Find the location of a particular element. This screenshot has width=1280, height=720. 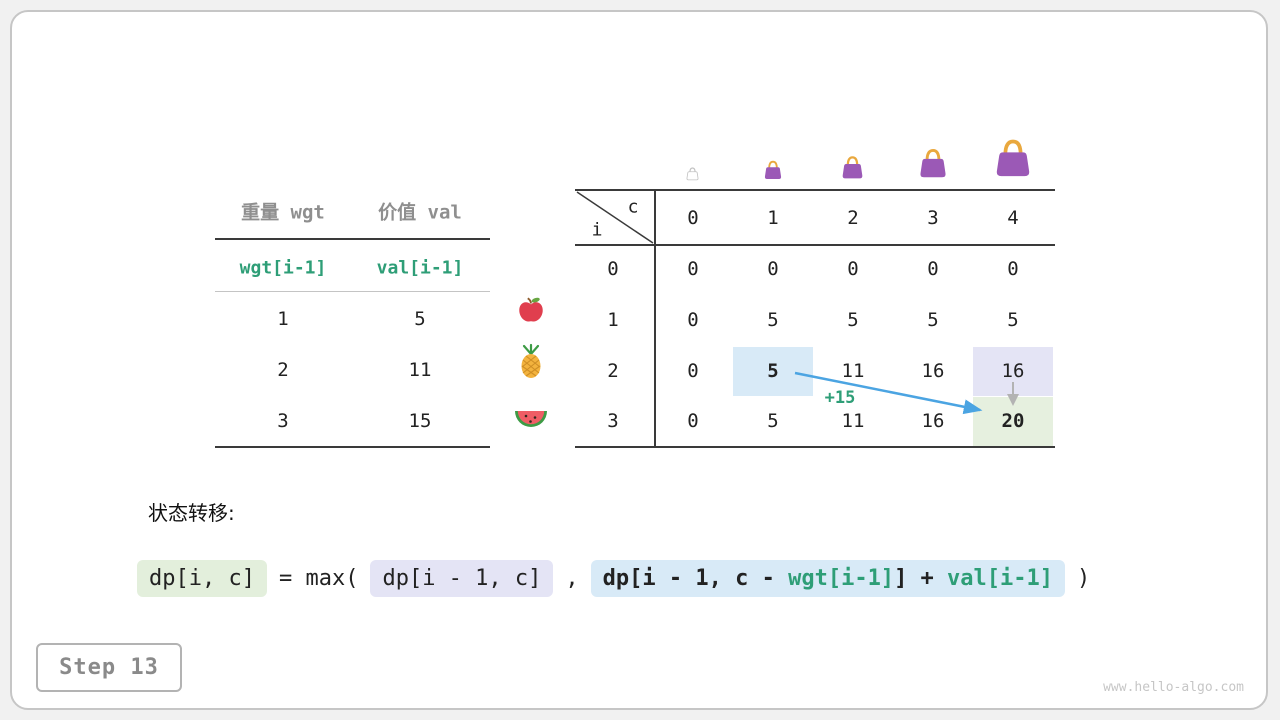

pineapple-icon is located at coordinates (531, 360).